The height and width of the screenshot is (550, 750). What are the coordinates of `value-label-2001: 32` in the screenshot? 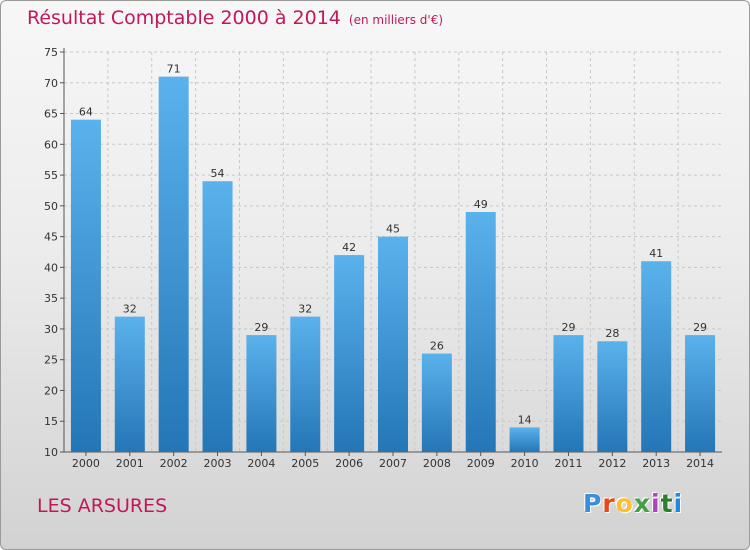 It's located at (130, 309).